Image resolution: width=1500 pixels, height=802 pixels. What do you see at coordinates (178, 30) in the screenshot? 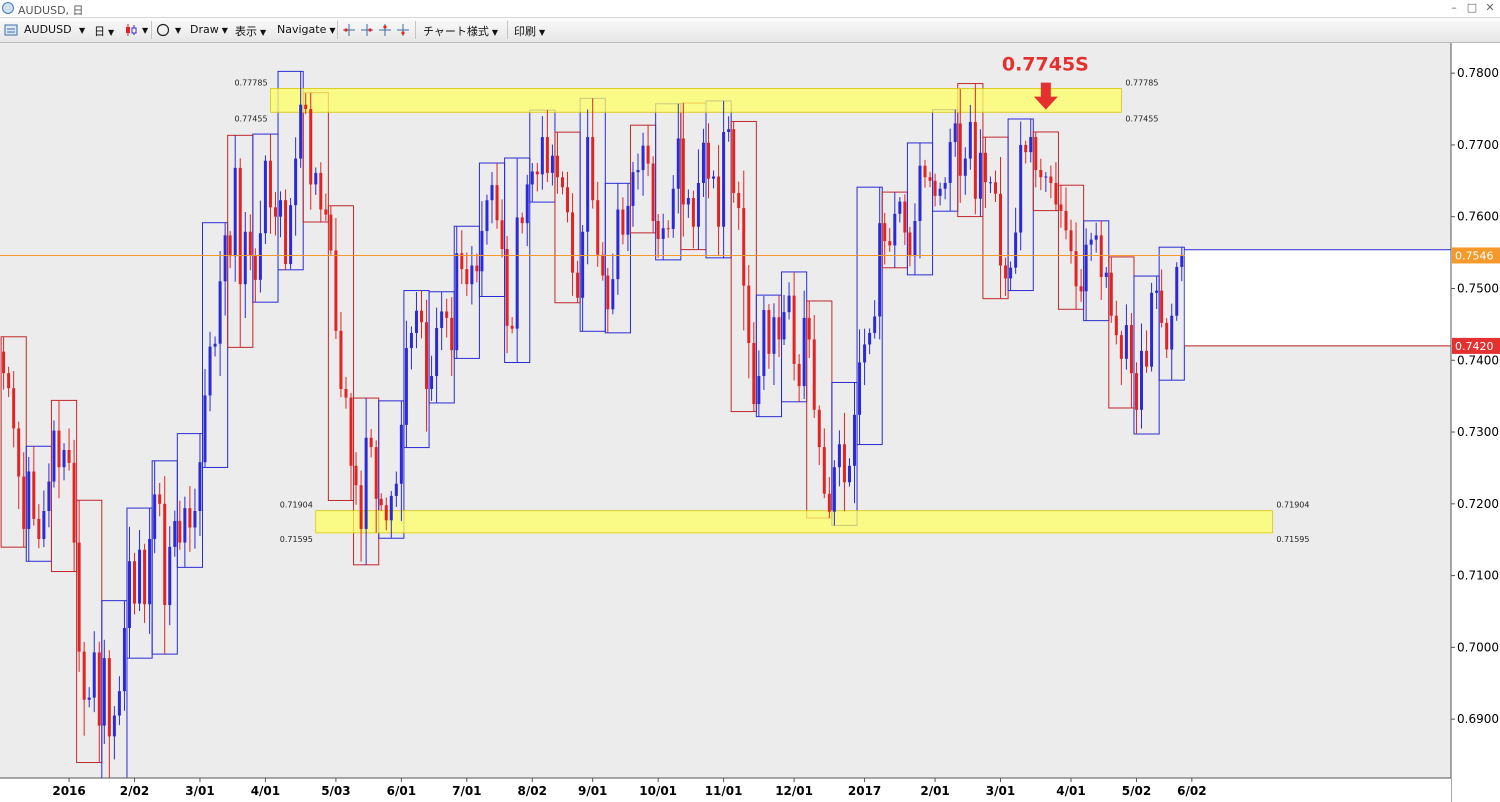
I see `circle-tool-dropdown-icon: ▼` at bounding box center [178, 30].